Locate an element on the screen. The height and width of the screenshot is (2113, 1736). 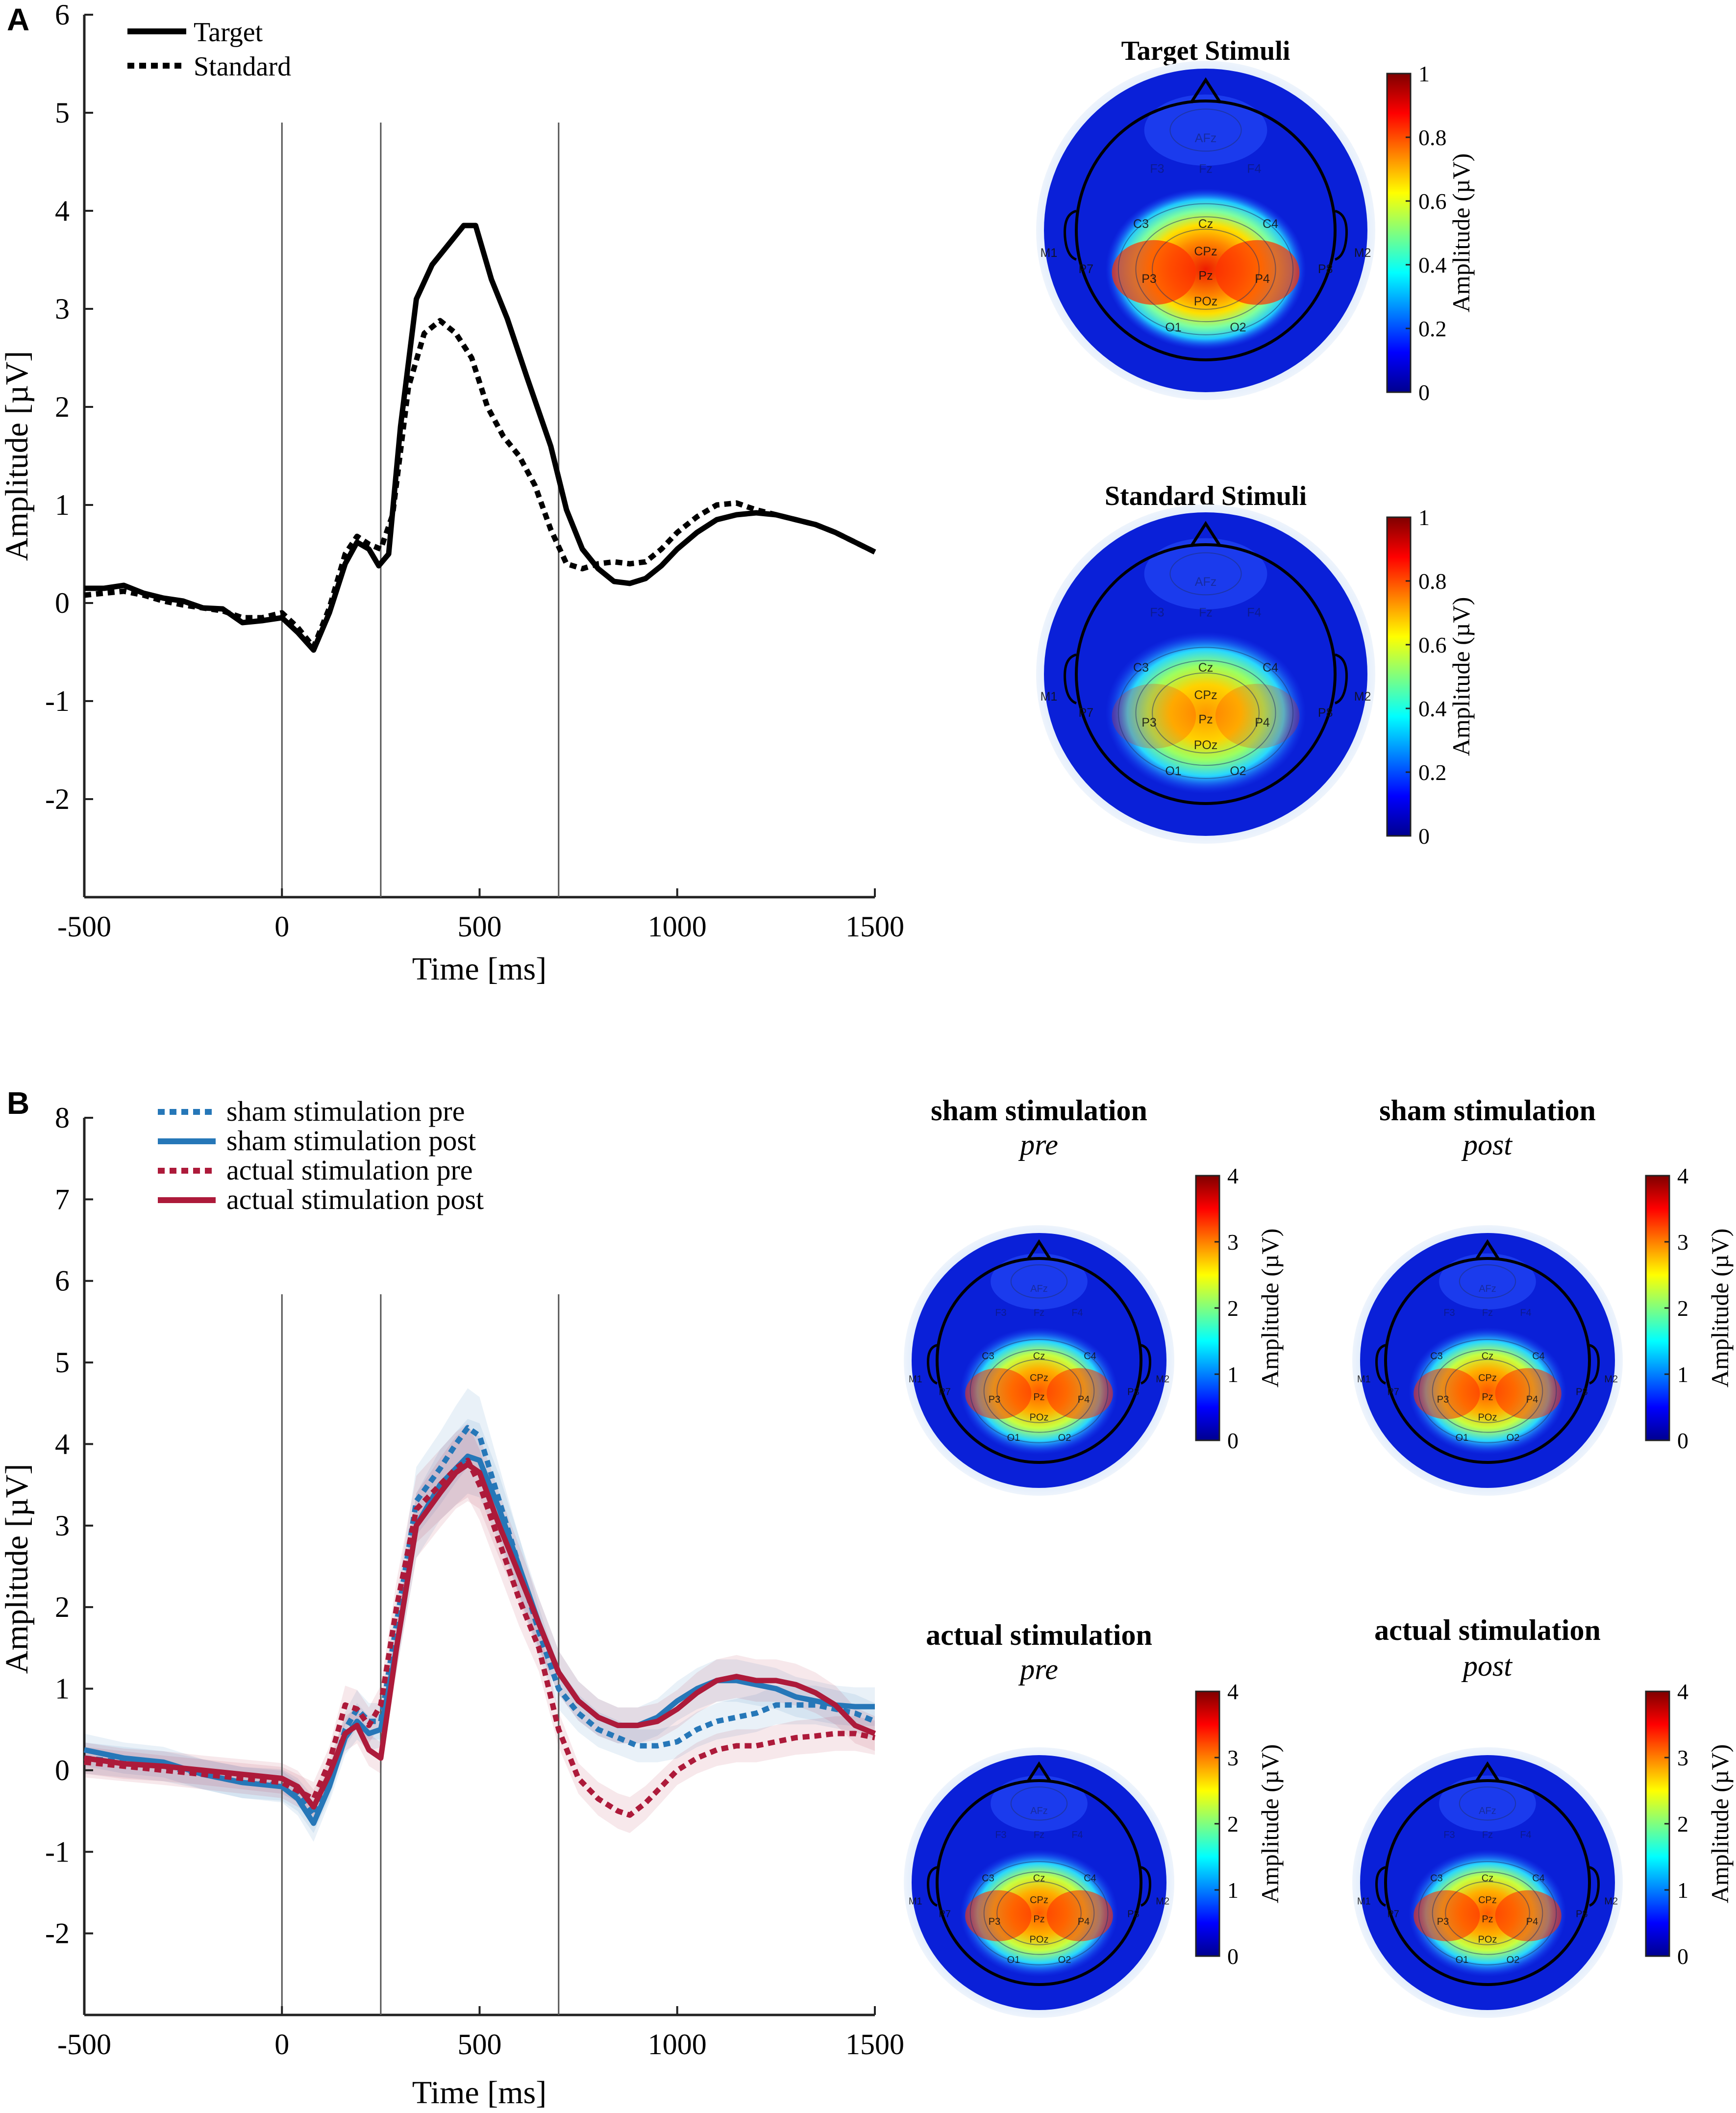
y-tick-label: -2 is located at coordinates (58, 1933).